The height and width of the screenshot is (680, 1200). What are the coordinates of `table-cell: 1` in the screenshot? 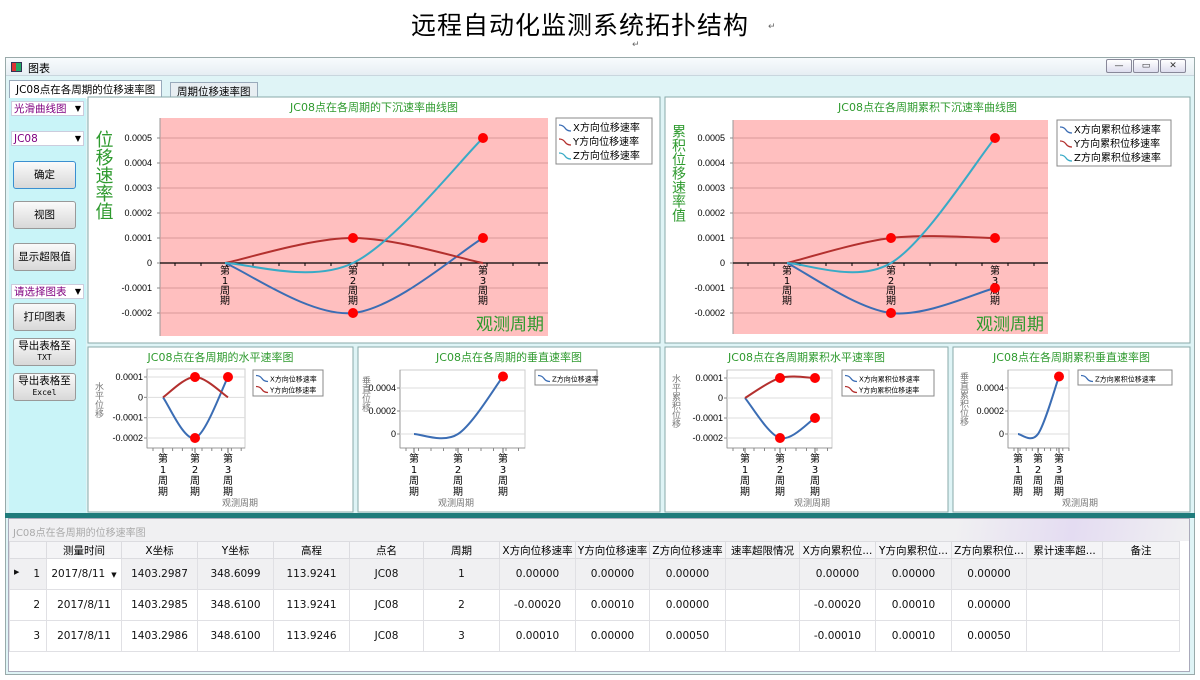 It's located at (461, 574).